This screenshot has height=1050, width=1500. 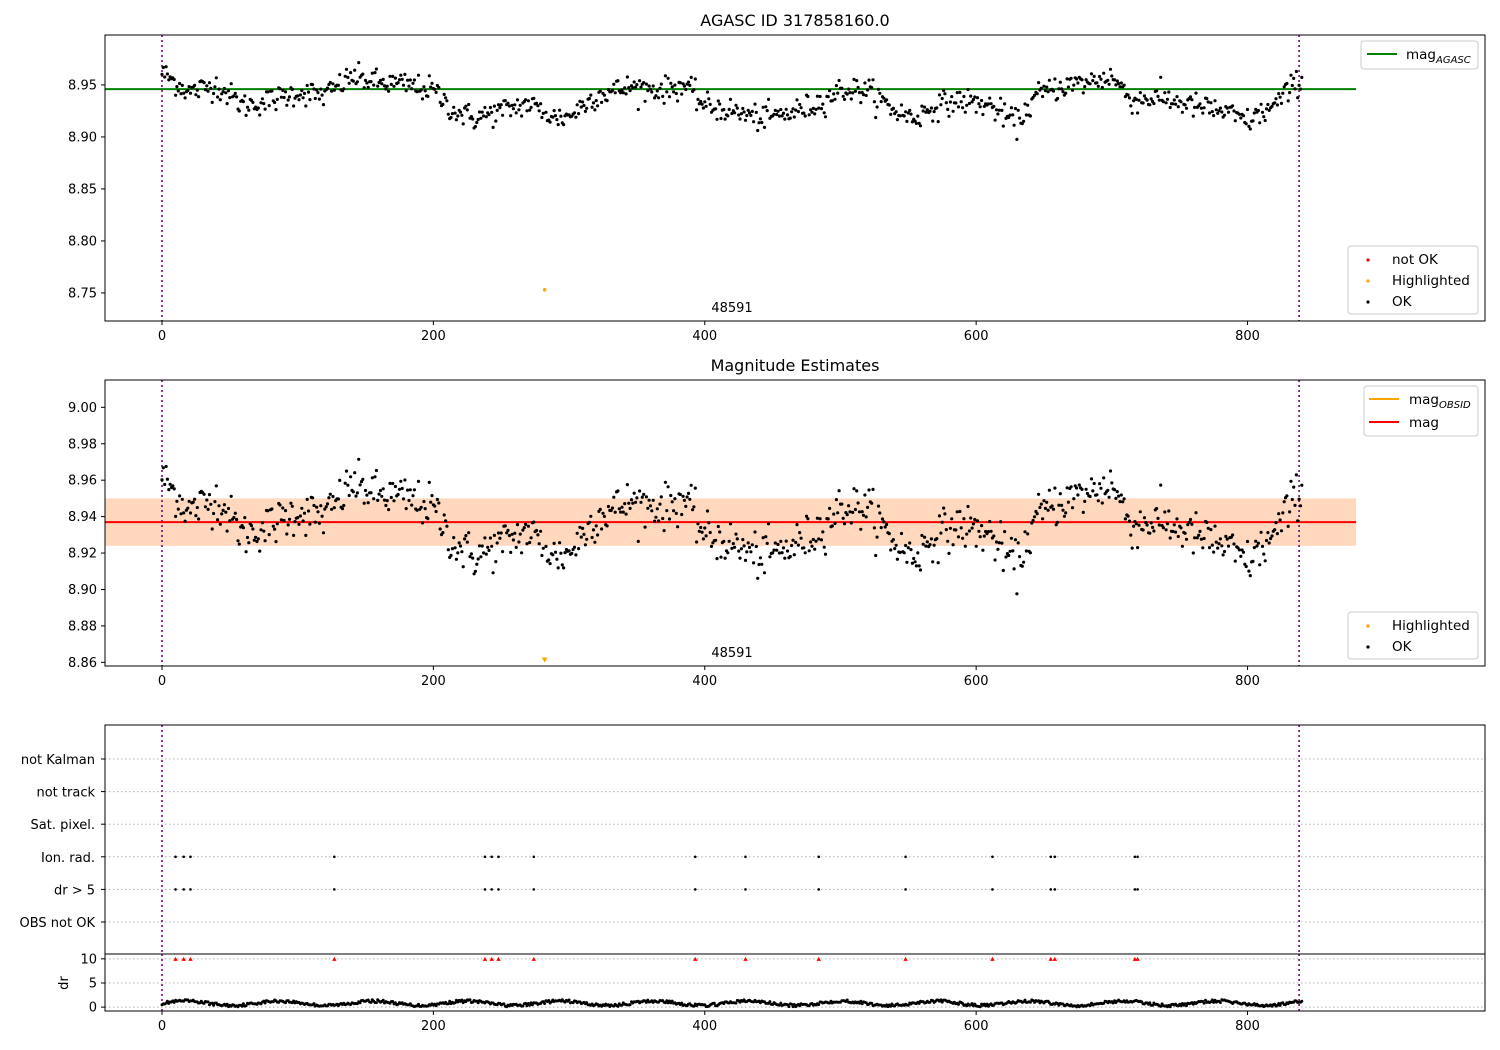 I want to click on x-tick-label: 600, so click(x=976, y=336).